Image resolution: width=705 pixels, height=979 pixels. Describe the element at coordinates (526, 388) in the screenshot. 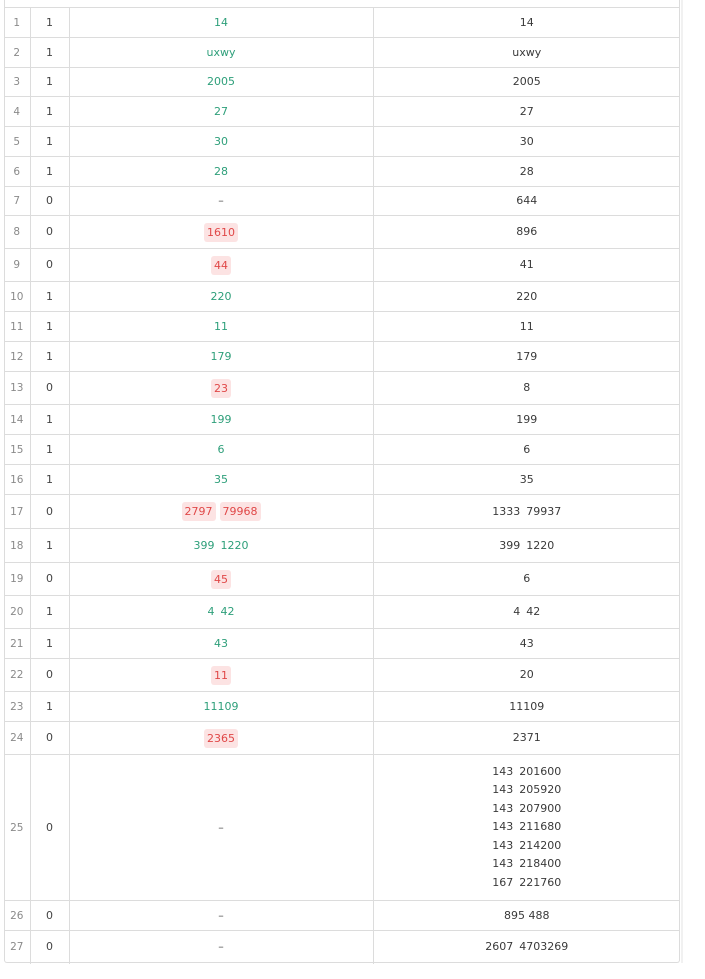

I see `gold-answer-cell: 8` at that location.